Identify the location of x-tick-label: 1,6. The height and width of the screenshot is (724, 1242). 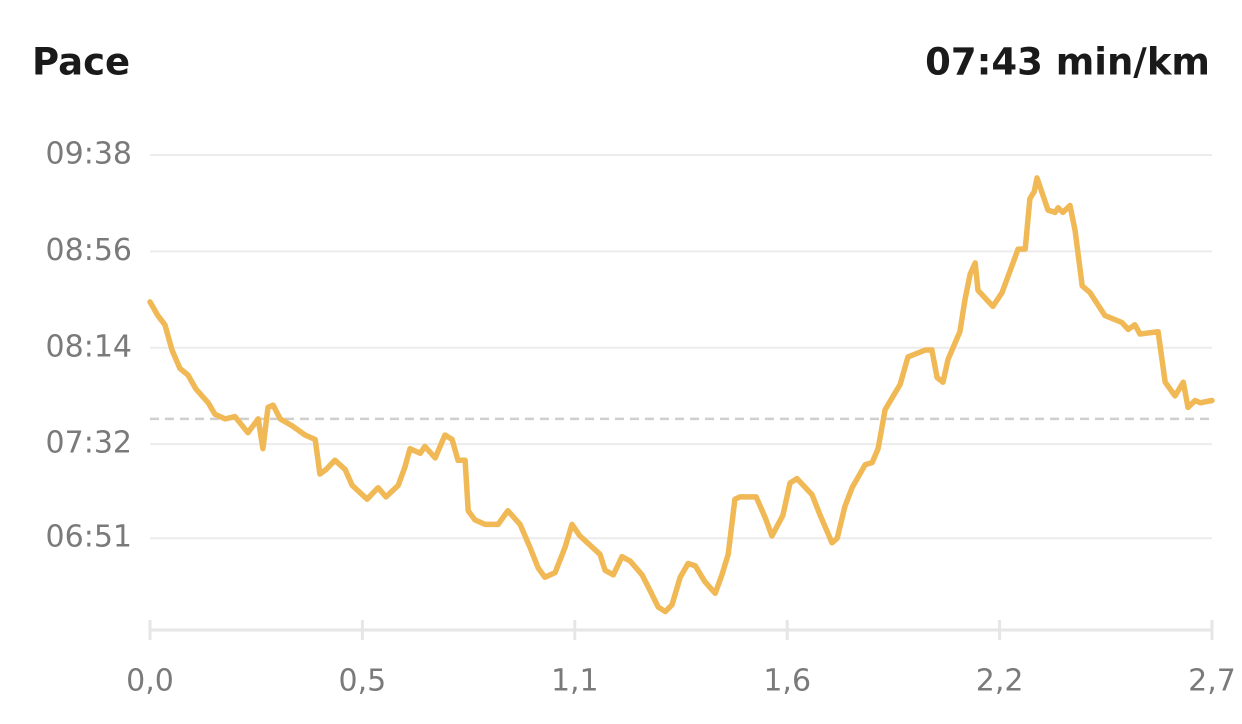
(787, 681).